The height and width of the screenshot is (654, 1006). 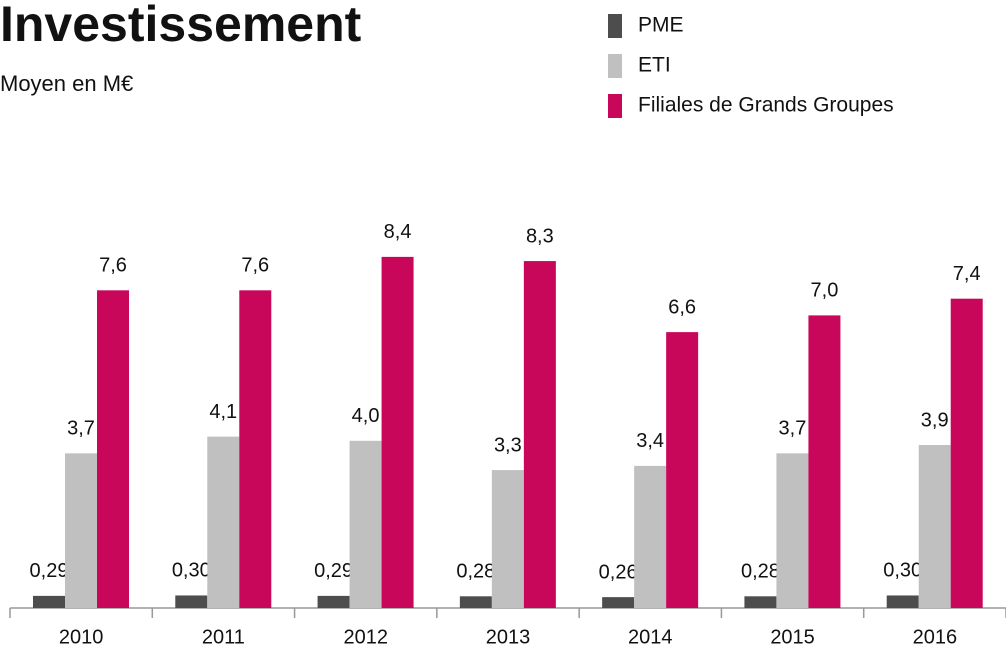 What do you see at coordinates (81, 637) in the screenshot?
I see `x-tick-label: 2010` at bounding box center [81, 637].